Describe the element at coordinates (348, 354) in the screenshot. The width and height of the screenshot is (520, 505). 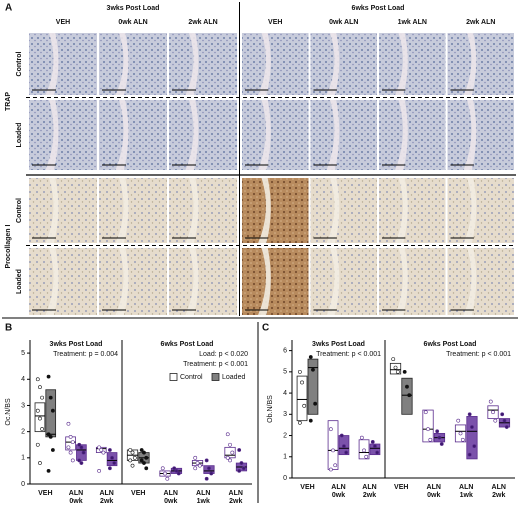
I see `annotation: Treatment: p < 0.001` at that location.